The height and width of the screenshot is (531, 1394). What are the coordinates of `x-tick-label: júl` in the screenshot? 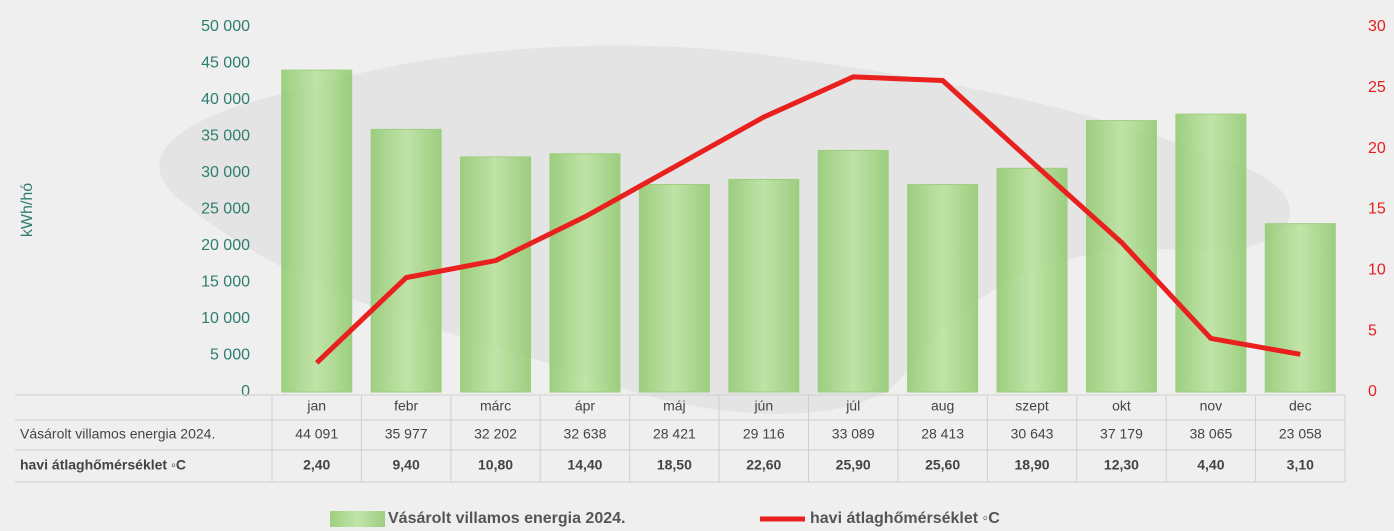 It's located at (852, 406).